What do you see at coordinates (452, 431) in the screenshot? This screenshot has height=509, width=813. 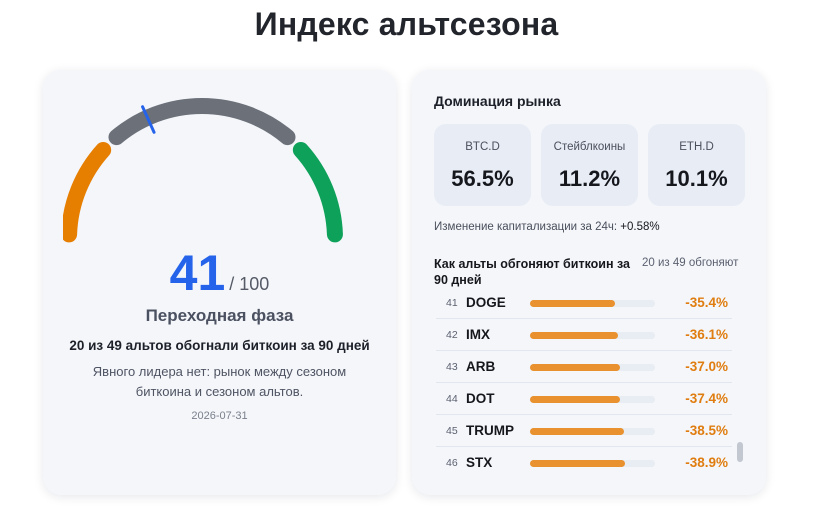 I see `row-rank: 45` at bounding box center [452, 431].